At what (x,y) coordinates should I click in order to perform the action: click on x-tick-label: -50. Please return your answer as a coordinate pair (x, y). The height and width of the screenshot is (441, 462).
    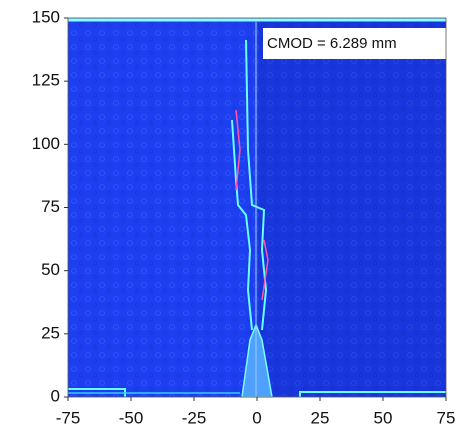
    Looking at the image, I should click on (131, 417).